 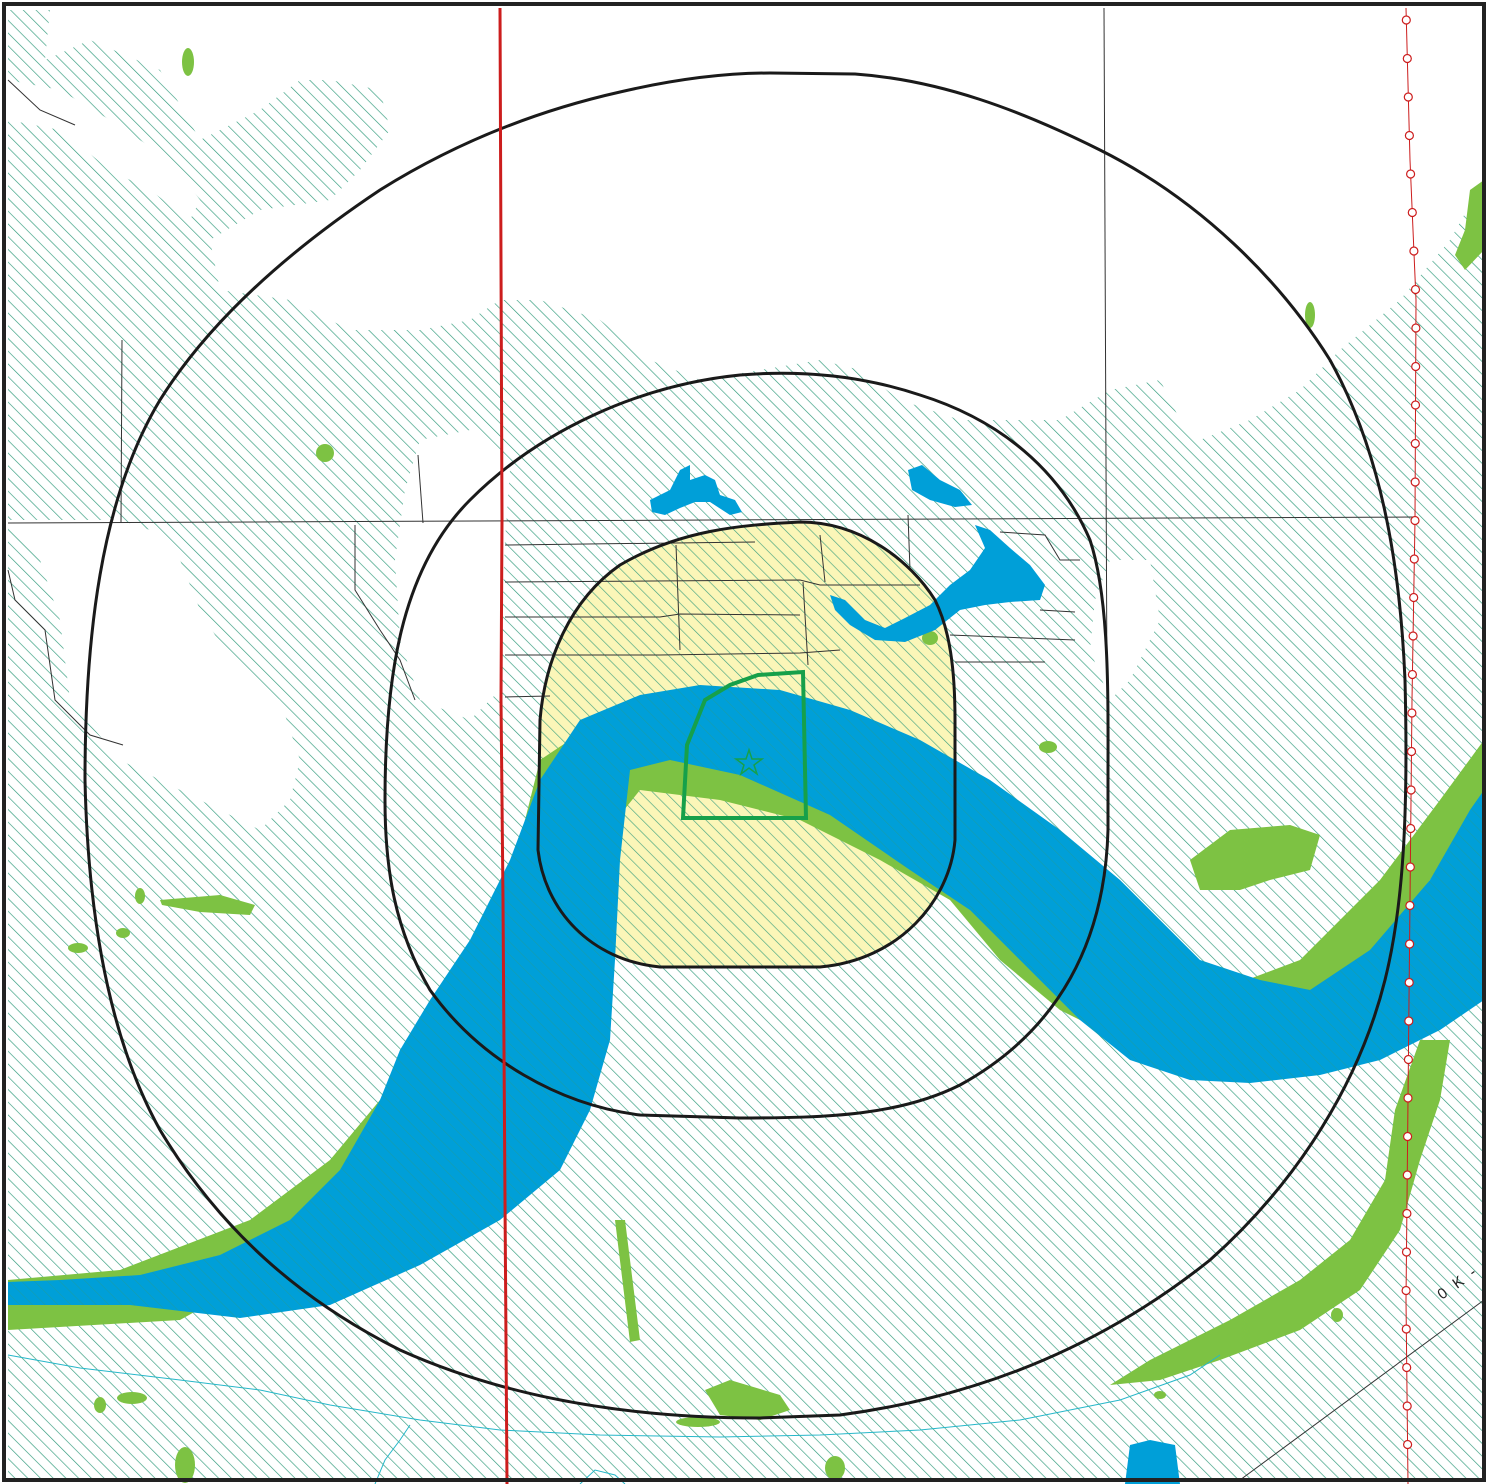 What do you see at coordinates (1255, 857) in the screenshot?
I see `wetland-patch-east` at bounding box center [1255, 857].